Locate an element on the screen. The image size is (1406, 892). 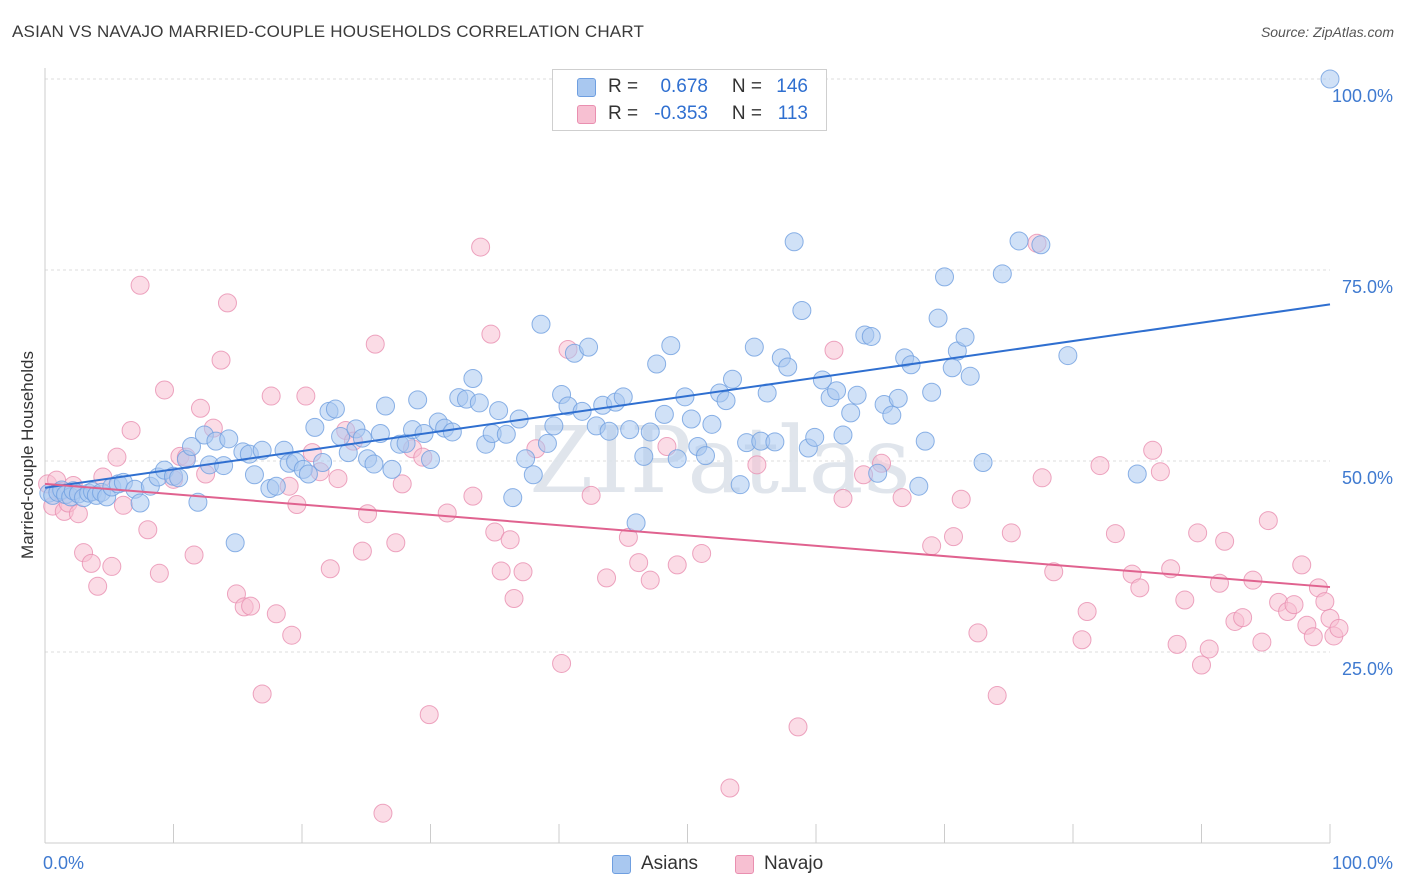
n-label: N = is located at coordinates (746, 86).